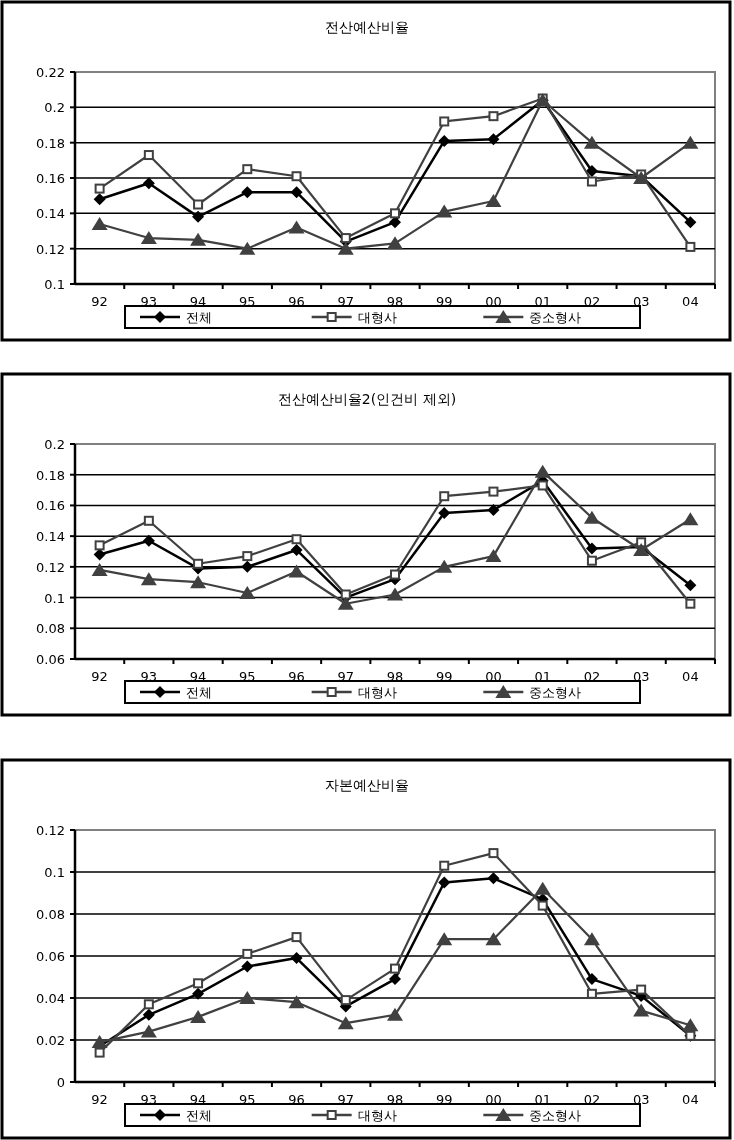  I want to click on y-tick-label: 0.02, so click(50, 1040).